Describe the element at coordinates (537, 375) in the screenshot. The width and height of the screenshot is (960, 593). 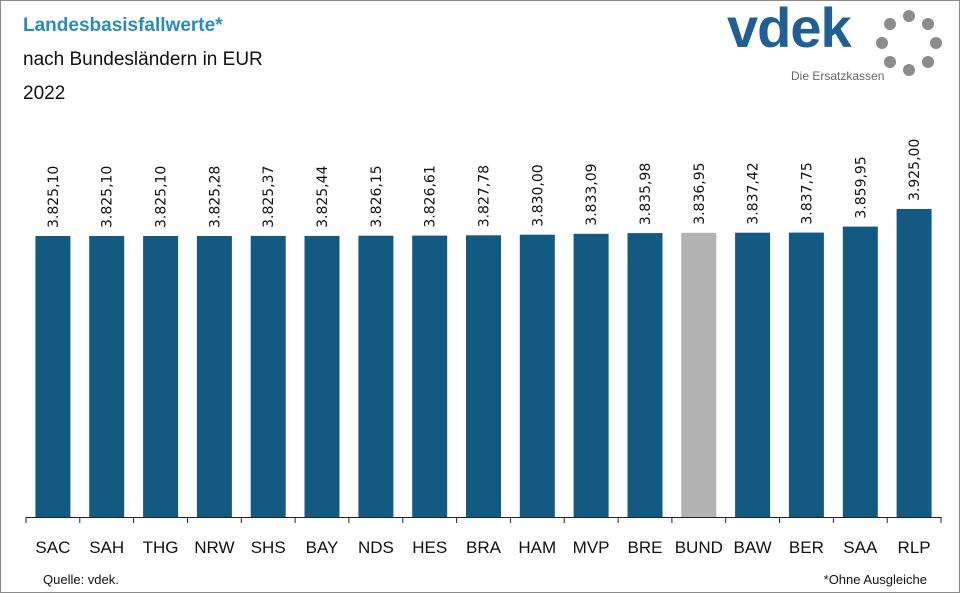
I see `bar-ham` at that location.